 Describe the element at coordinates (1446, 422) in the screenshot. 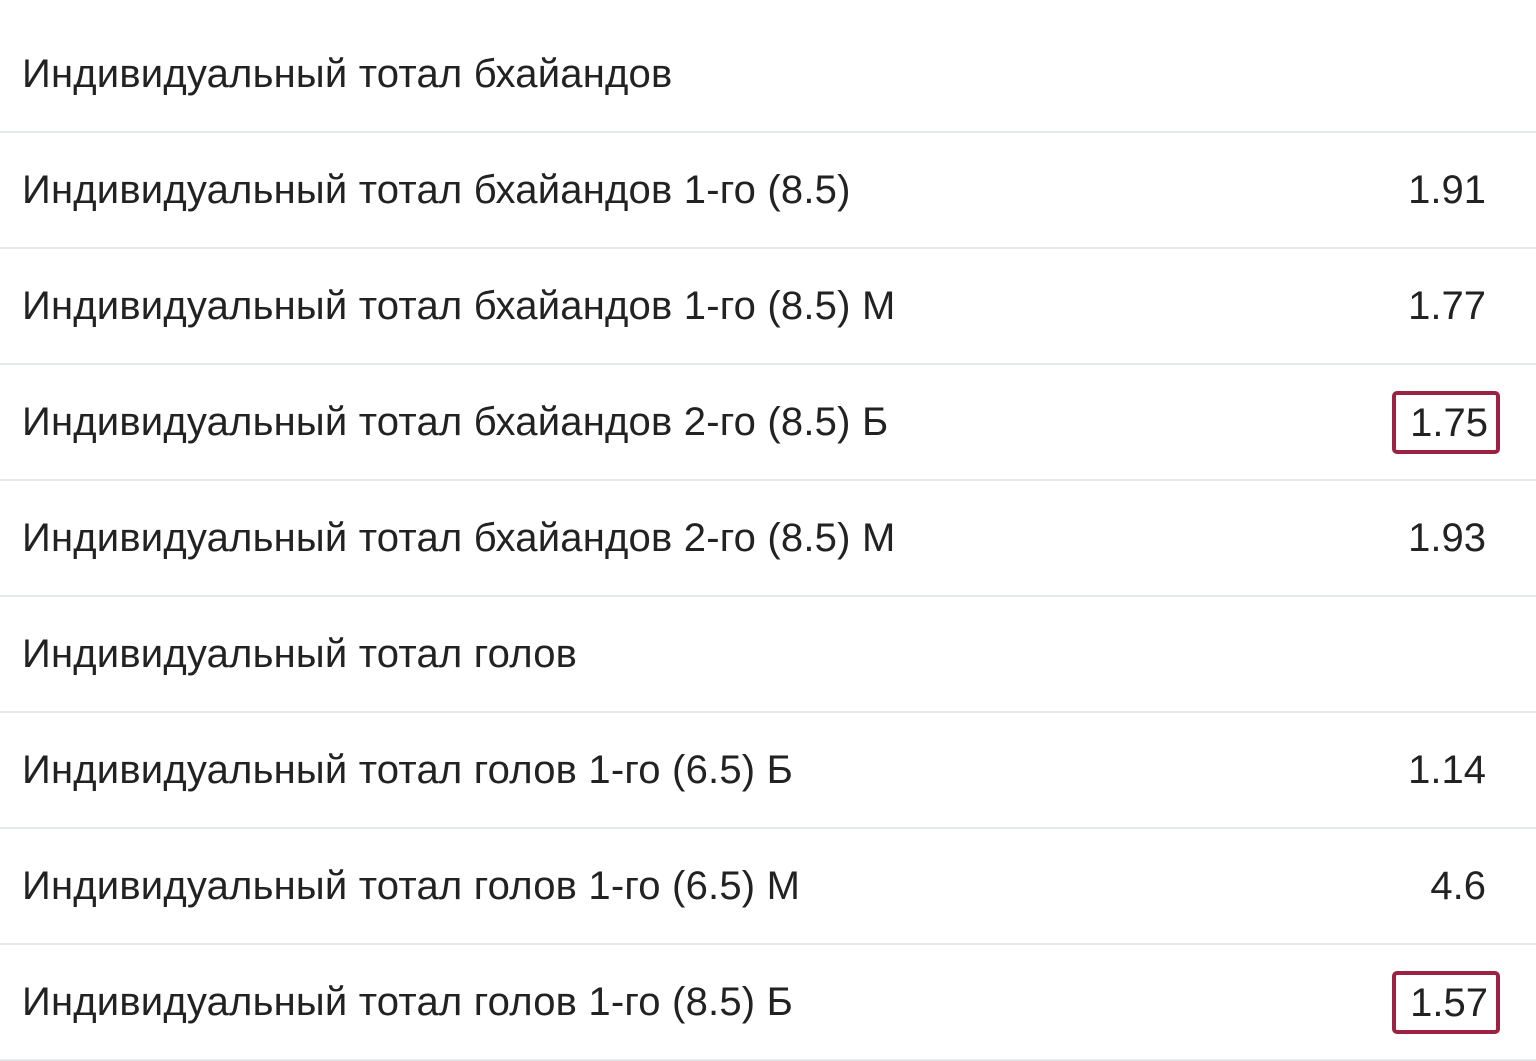

I see `odd-value-highlighted: 1.75` at that location.